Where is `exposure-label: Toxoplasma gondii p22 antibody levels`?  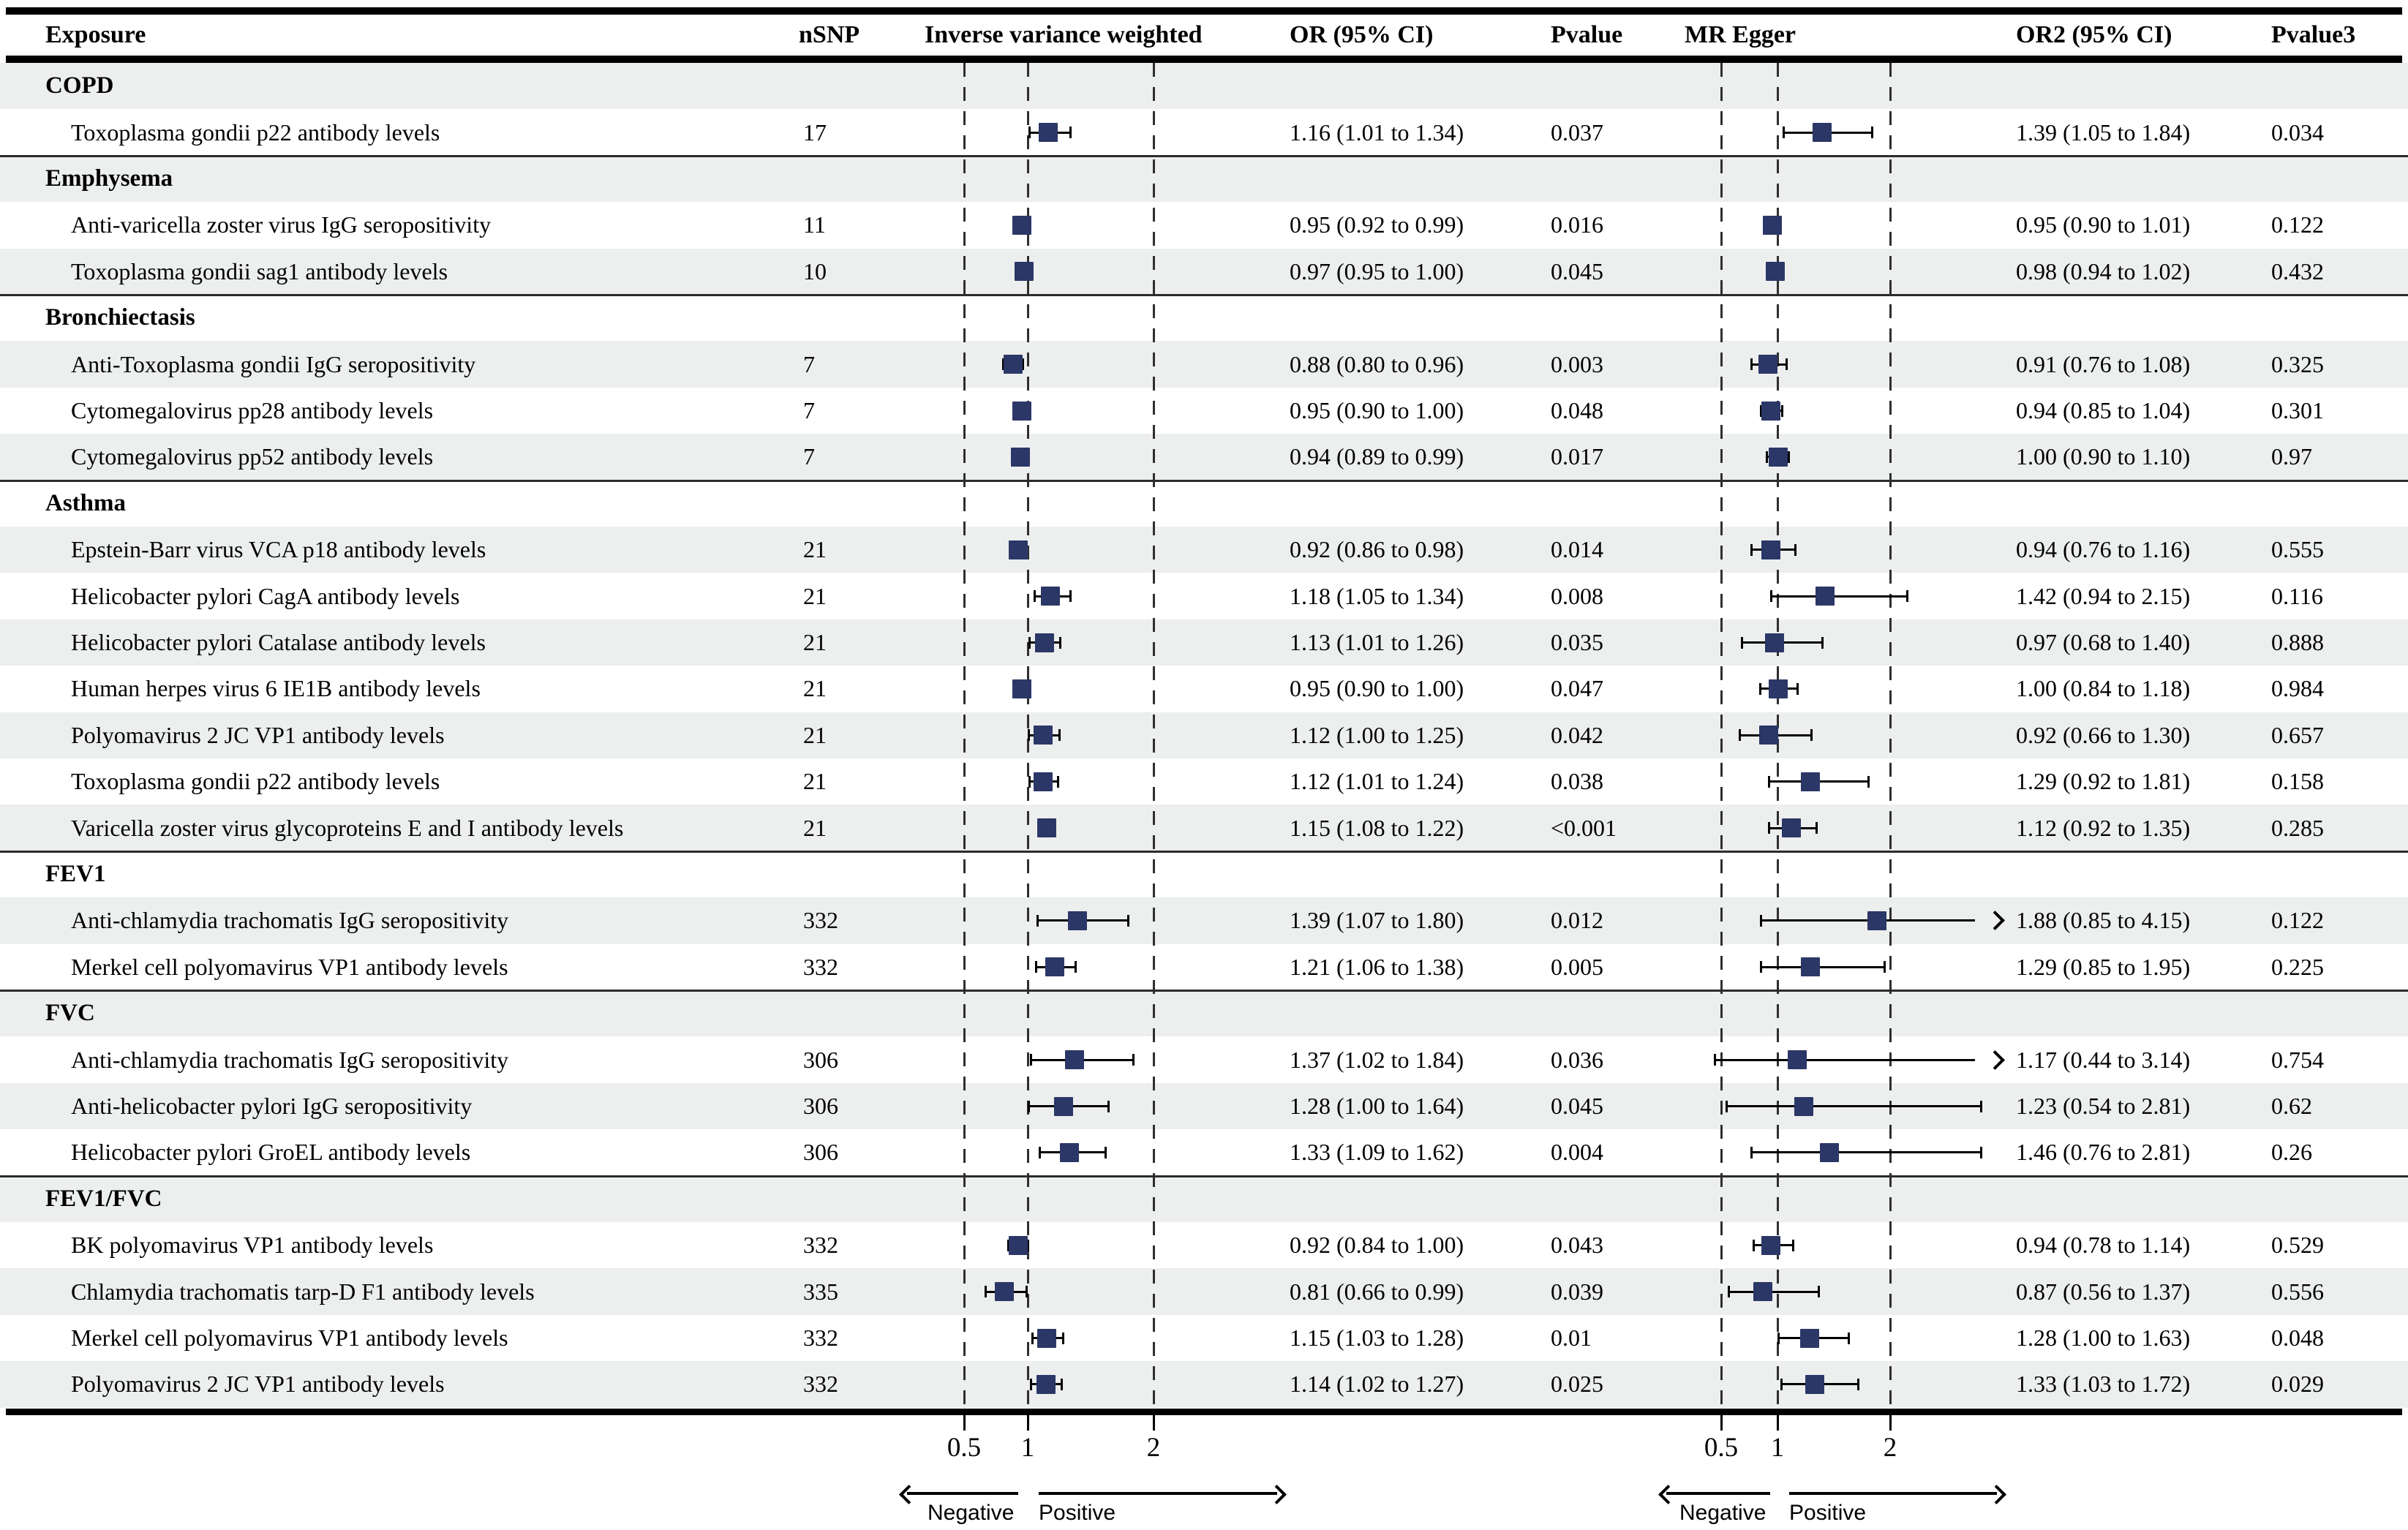
exposure-label: Toxoplasma gondii p22 antibody levels is located at coordinates (255, 132).